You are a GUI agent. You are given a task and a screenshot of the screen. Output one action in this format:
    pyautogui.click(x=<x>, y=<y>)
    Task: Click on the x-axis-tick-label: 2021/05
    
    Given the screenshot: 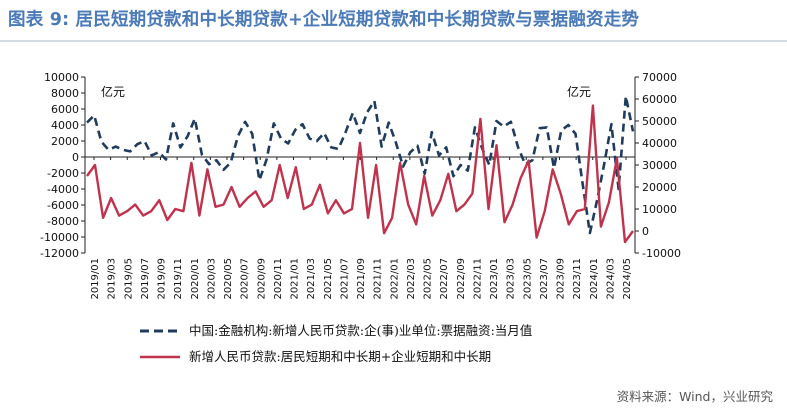 What is the action you would take?
    pyautogui.click(x=328, y=279)
    